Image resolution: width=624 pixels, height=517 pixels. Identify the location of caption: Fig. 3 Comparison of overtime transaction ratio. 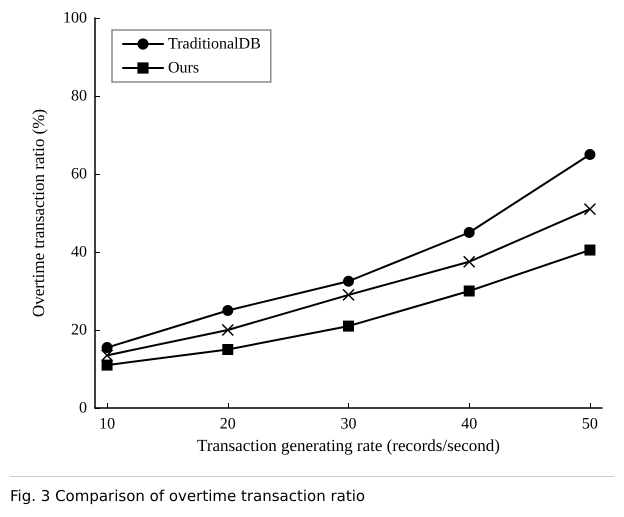
(312, 490).